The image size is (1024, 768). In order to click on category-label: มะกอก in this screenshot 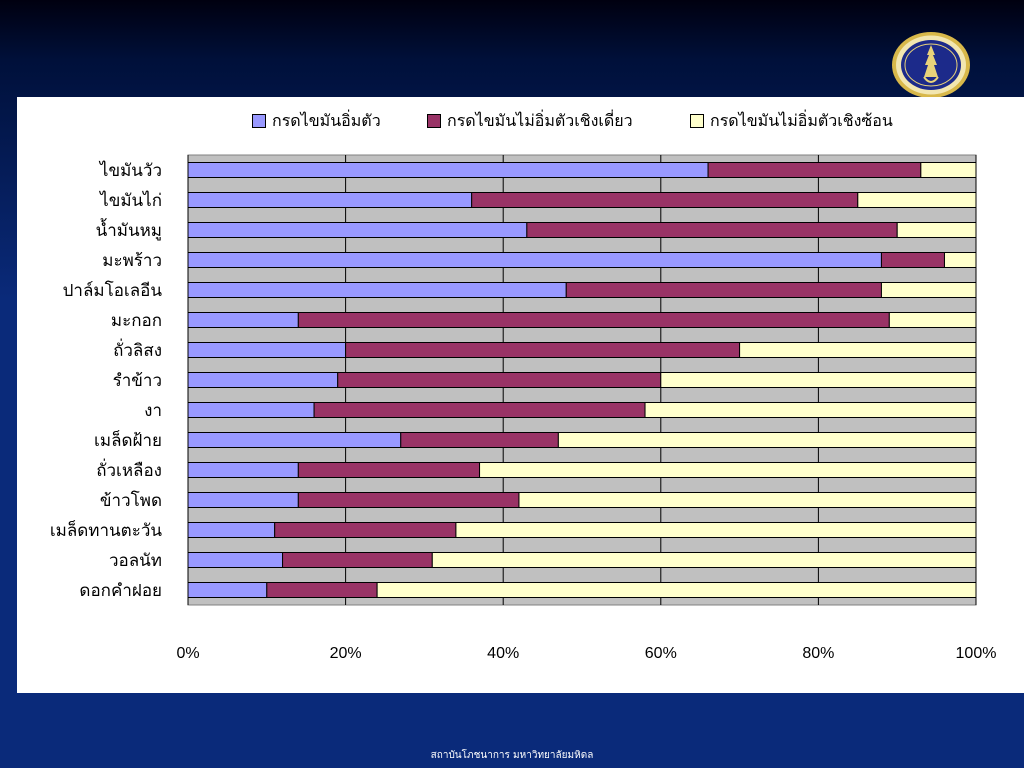, I will do `click(136, 321)`.